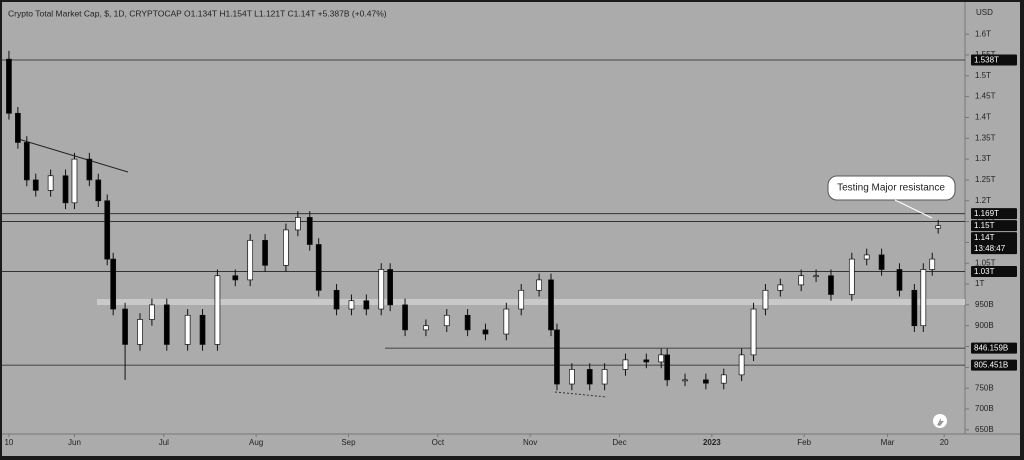  I want to click on annotation-arrow, so click(913, 209).